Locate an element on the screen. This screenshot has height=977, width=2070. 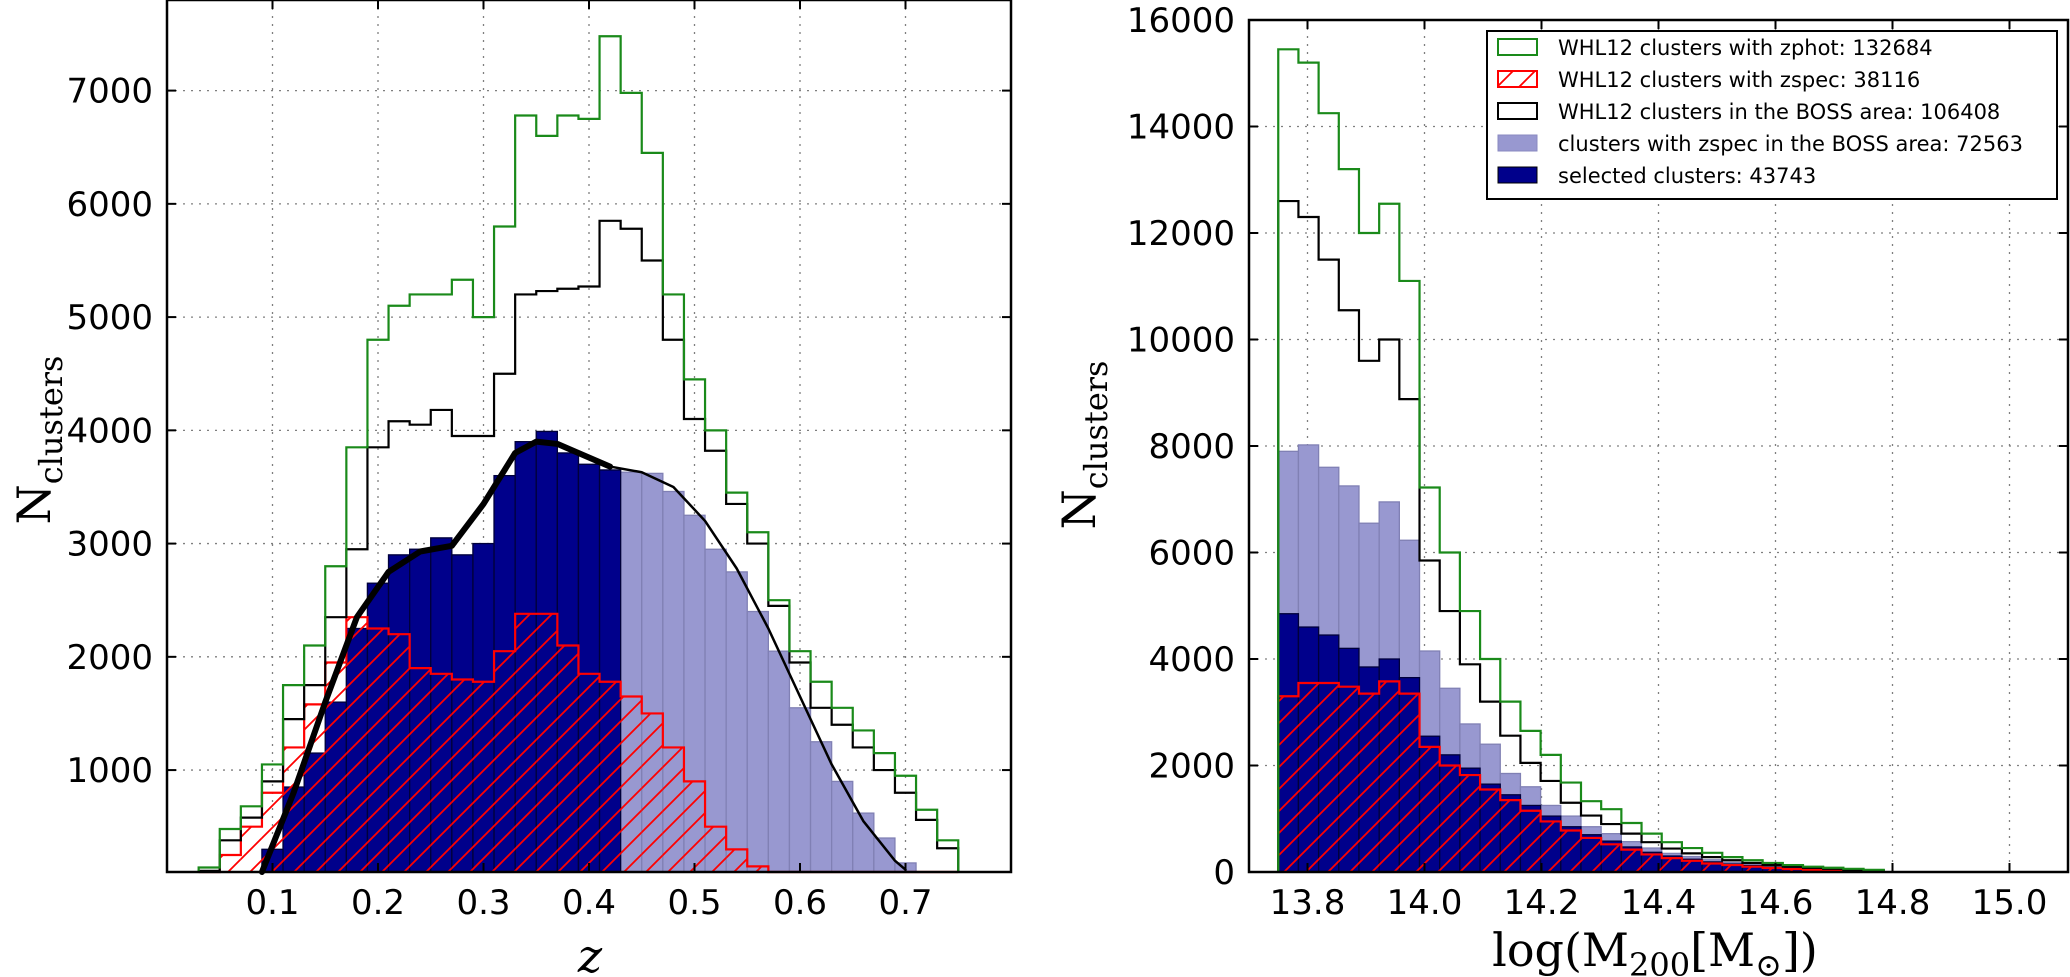
right-x-tick-label: 14.4 is located at coordinates (1659, 903).